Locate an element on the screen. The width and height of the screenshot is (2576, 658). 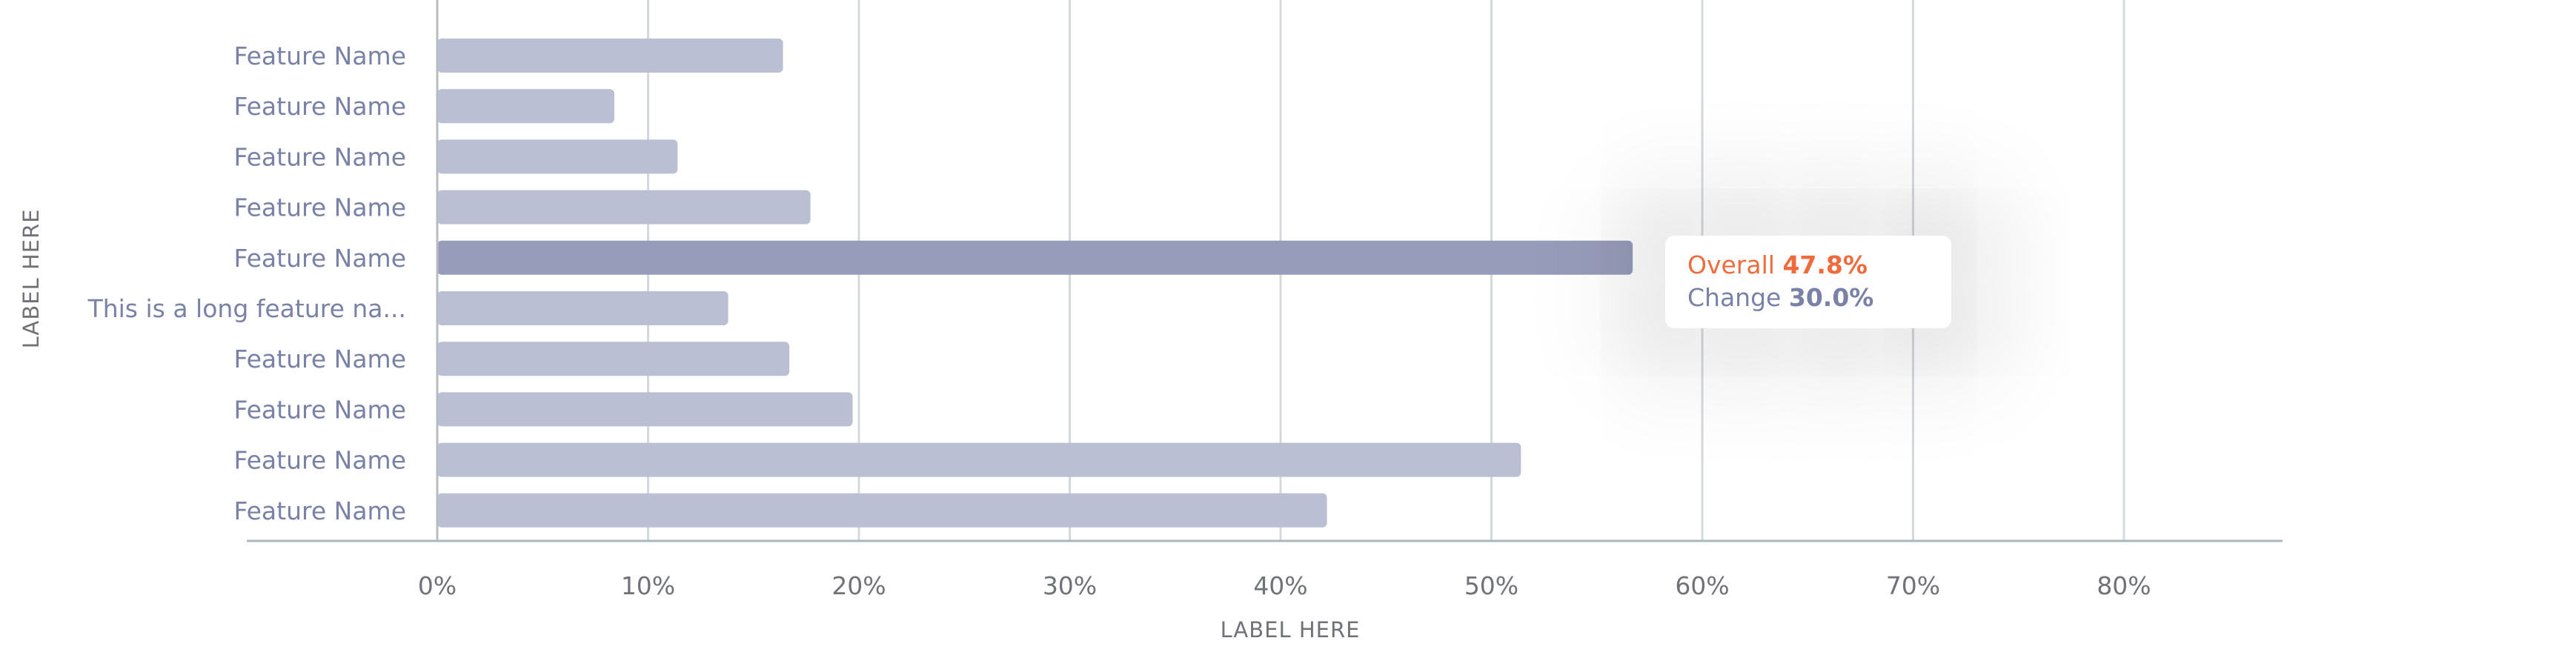
x-tick-labels: 0% 10% 20% 30% 40% 50% 60% 70% 80% is located at coordinates (1284, 585).